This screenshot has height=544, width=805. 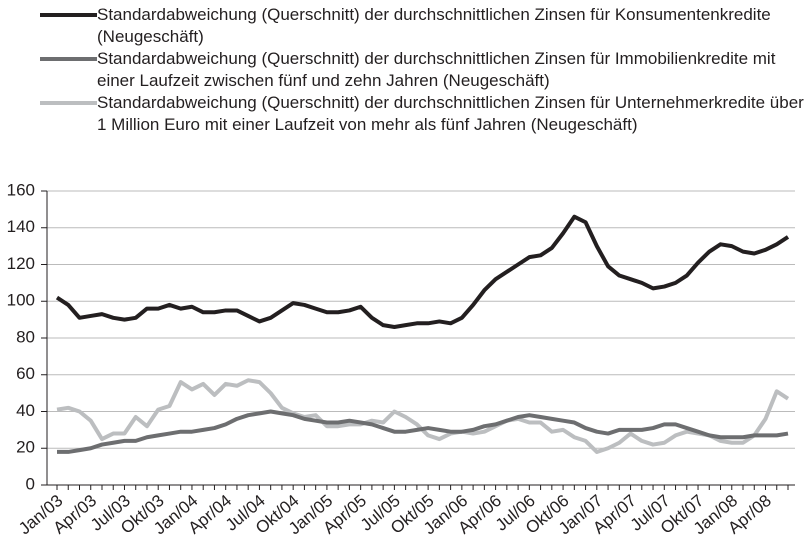 What do you see at coordinates (30, 483) in the screenshot?
I see `y-tick-label: 0` at bounding box center [30, 483].